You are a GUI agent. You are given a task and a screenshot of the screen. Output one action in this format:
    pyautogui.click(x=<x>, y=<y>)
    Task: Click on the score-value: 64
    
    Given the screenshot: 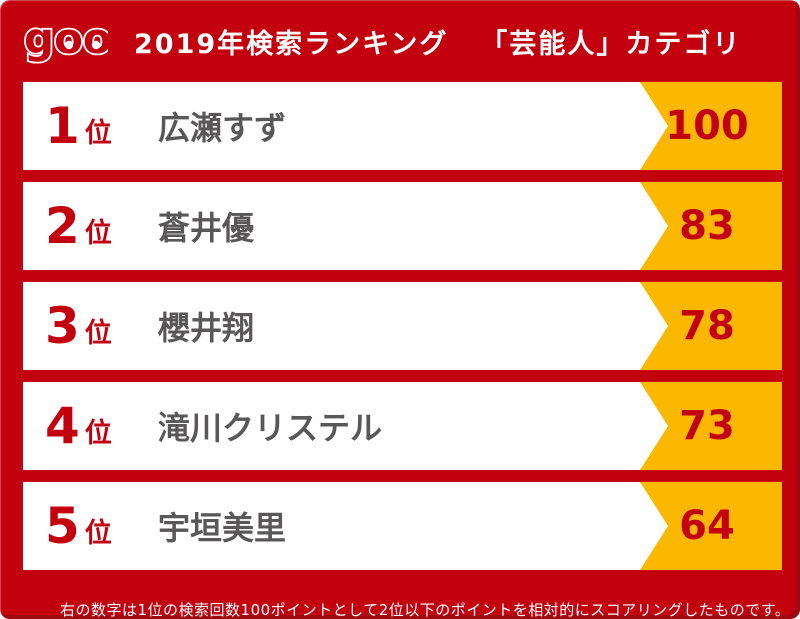 What is the action you would take?
    pyautogui.click(x=707, y=526)
    